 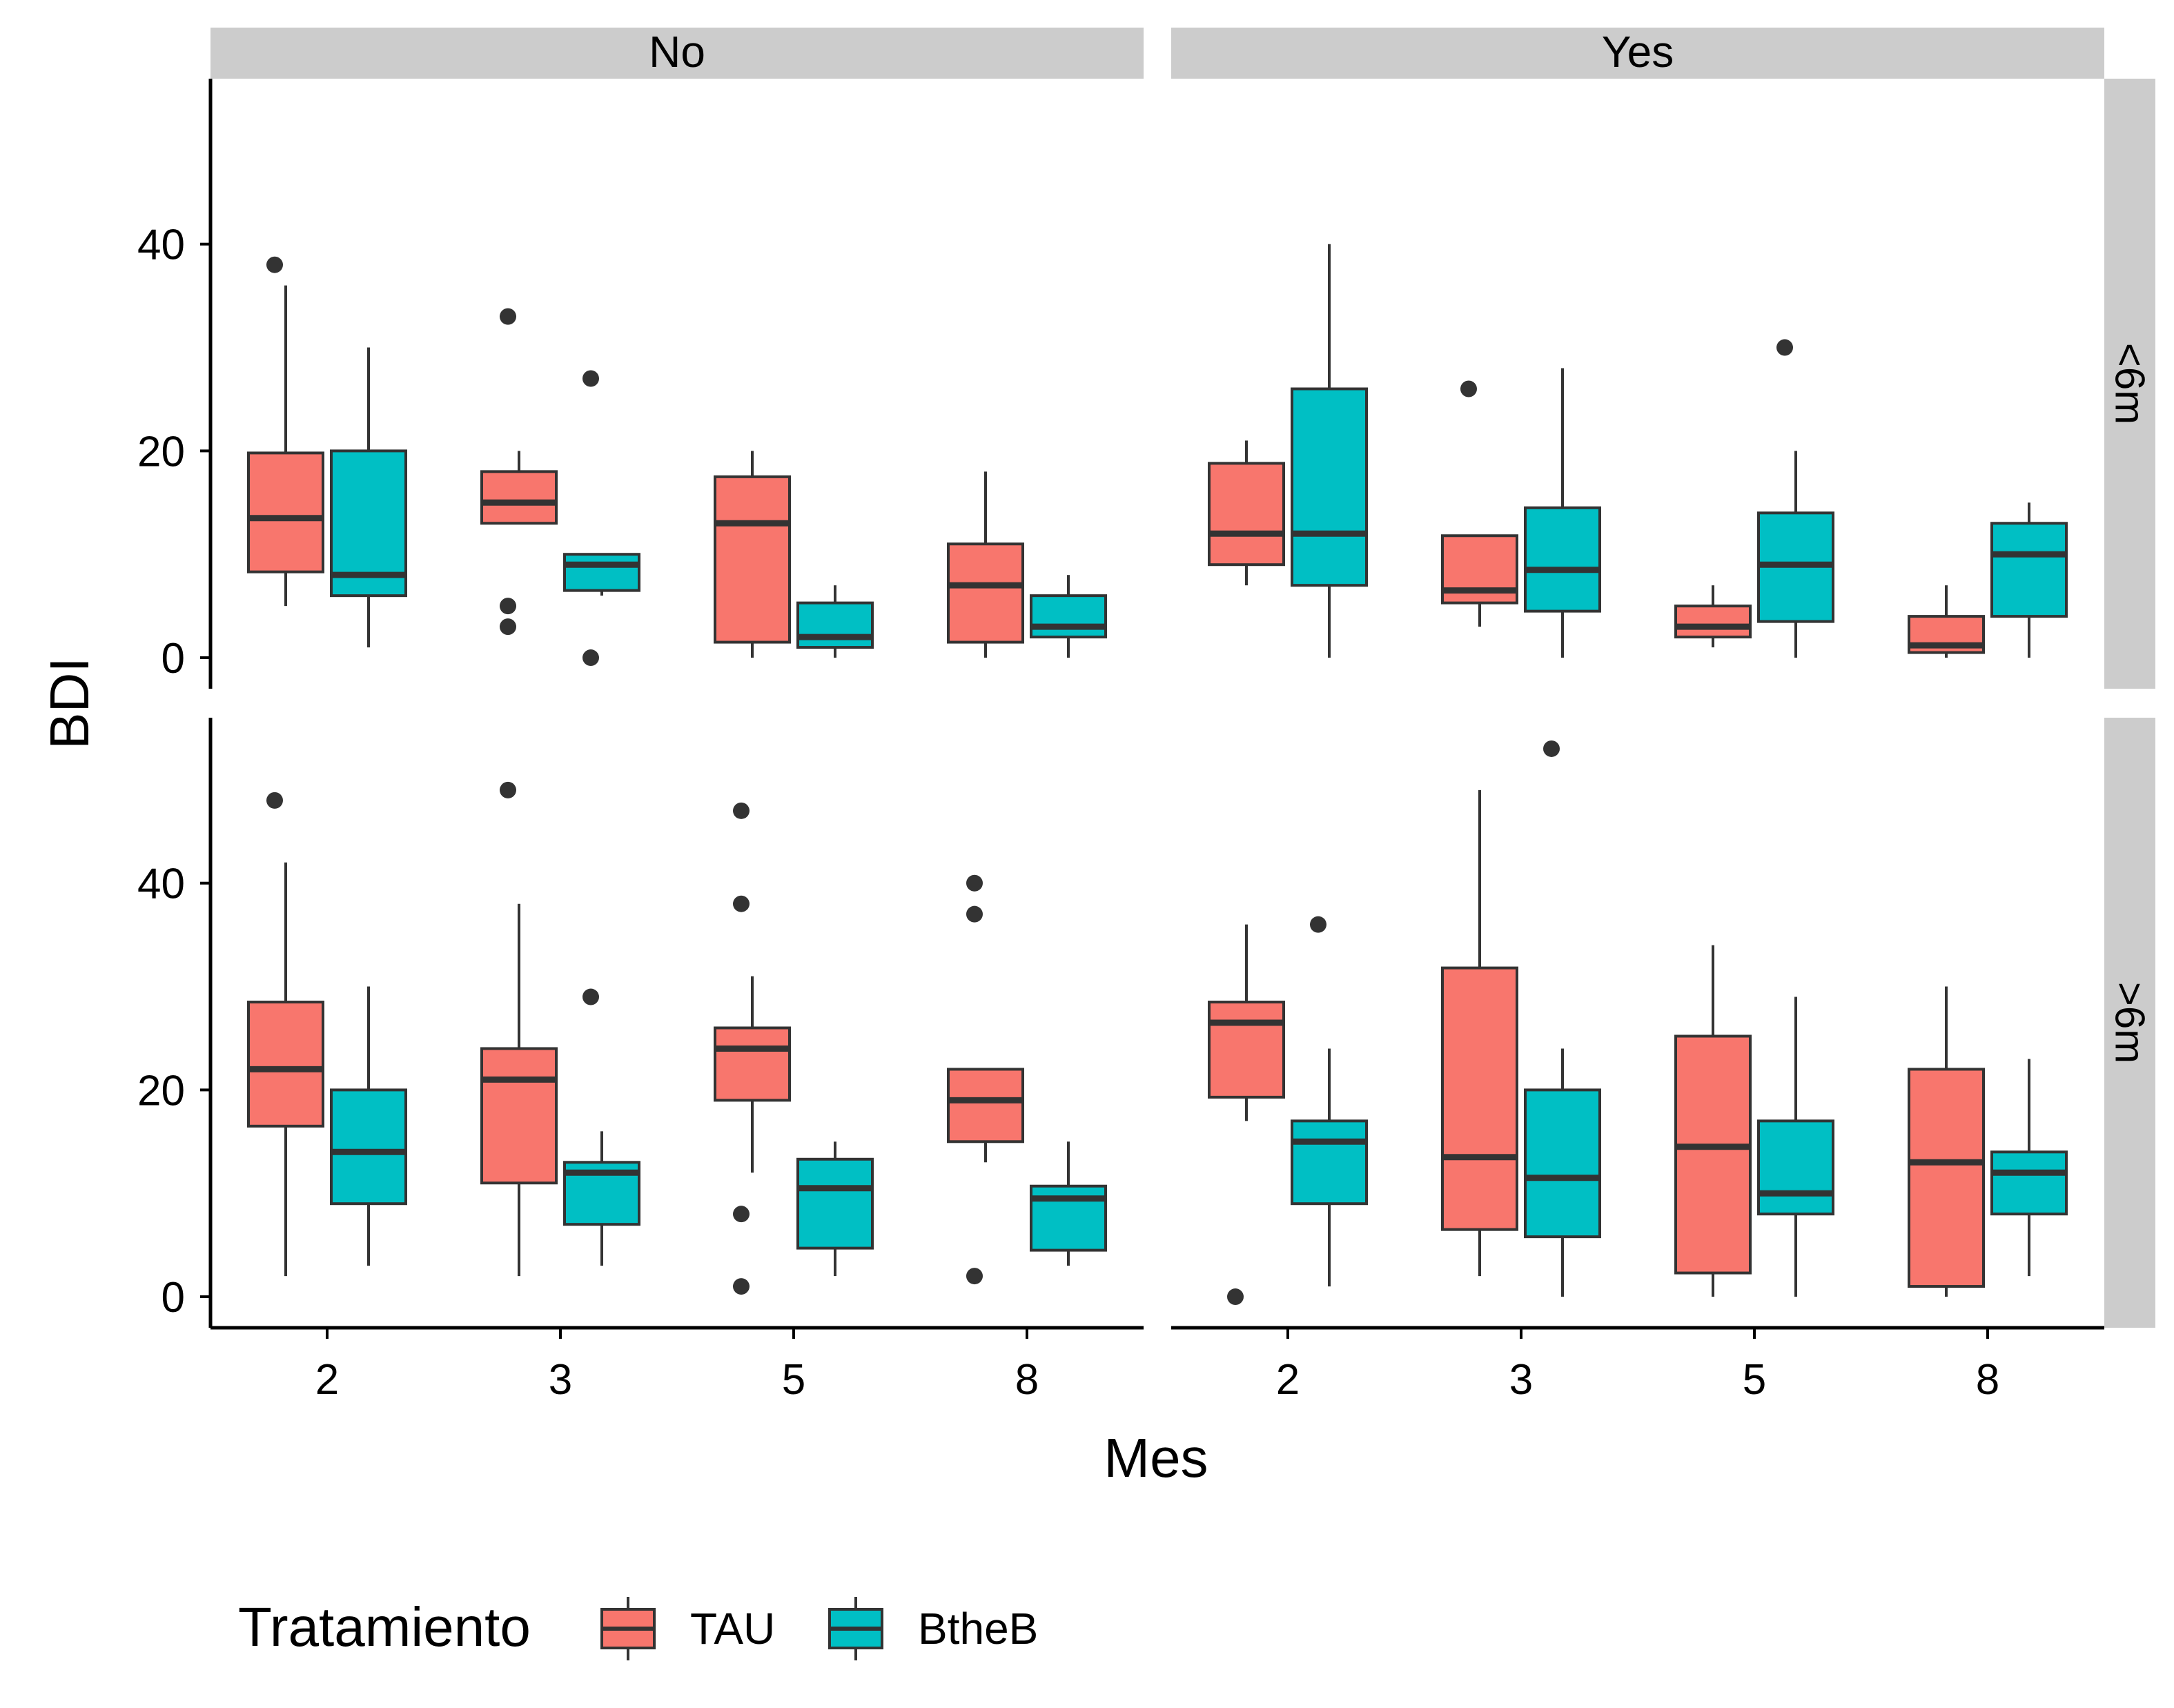 What do you see at coordinates (1329, 1162) in the screenshot?
I see `box-yes-gt6m-mes2-btheb-iqr` at bounding box center [1329, 1162].